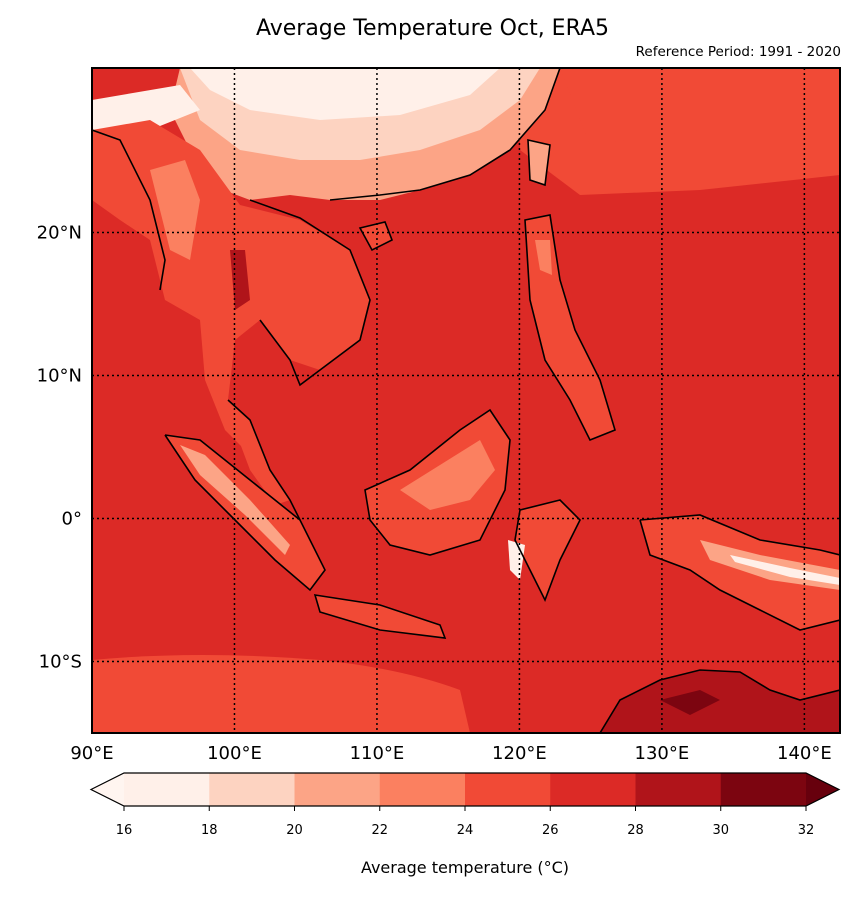 Image resolution: width=865 pixels, height=899 pixels. What do you see at coordinates (738, 52) in the screenshot?
I see `reference-period: Reference Period: 1991 - 2020` at bounding box center [738, 52].